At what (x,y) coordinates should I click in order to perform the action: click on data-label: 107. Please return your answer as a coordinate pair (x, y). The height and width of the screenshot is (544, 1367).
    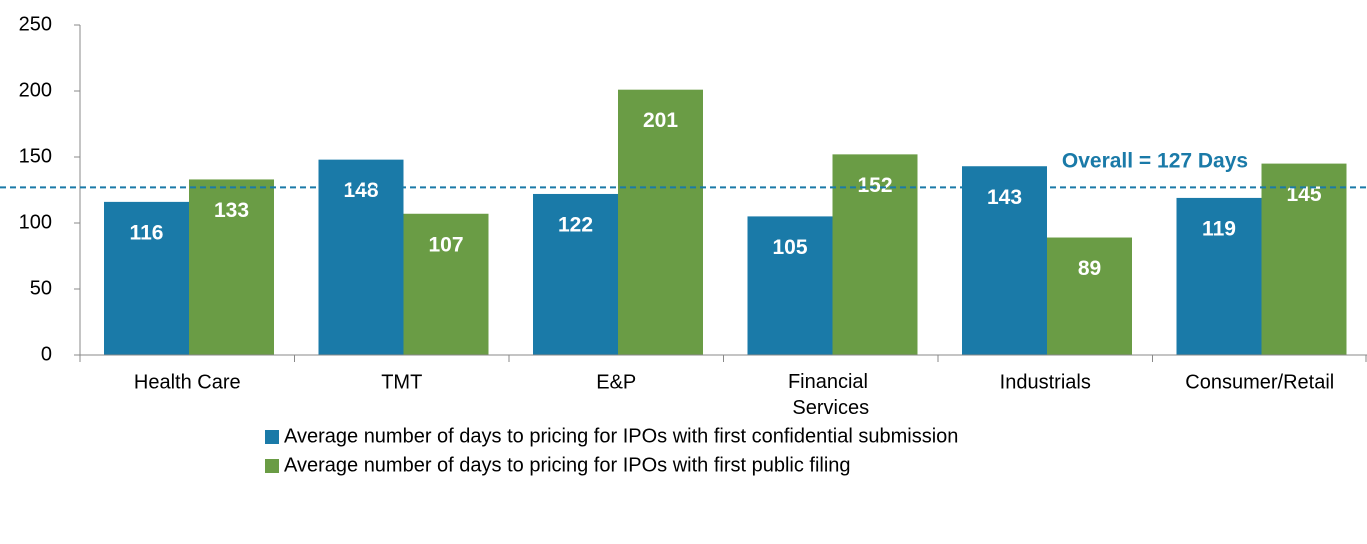
    Looking at the image, I should click on (445, 244).